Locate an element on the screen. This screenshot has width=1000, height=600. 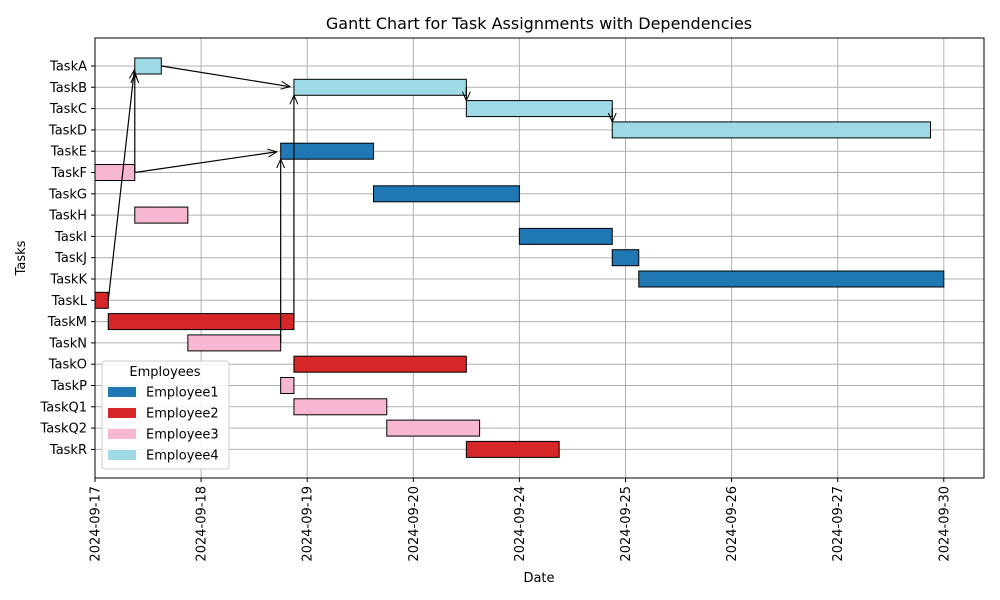
y-tick-label: TaskD is located at coordinates (67, 130).